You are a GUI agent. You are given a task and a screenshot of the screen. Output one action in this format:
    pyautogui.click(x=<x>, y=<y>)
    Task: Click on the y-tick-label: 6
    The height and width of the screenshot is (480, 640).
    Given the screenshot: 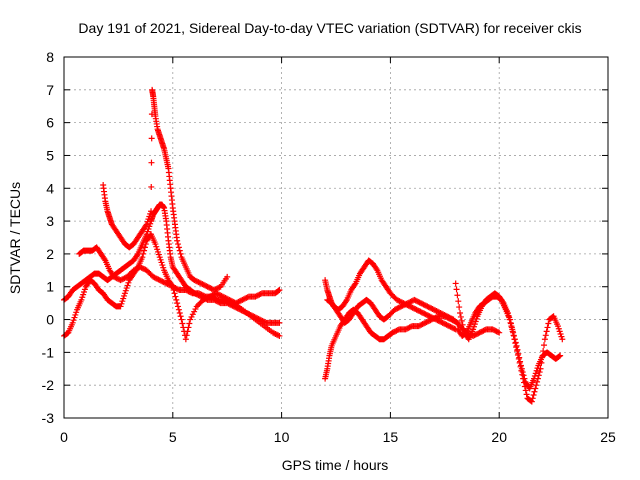 What is the action you would take?
    pyautogui.click(x=50, y=123)
    